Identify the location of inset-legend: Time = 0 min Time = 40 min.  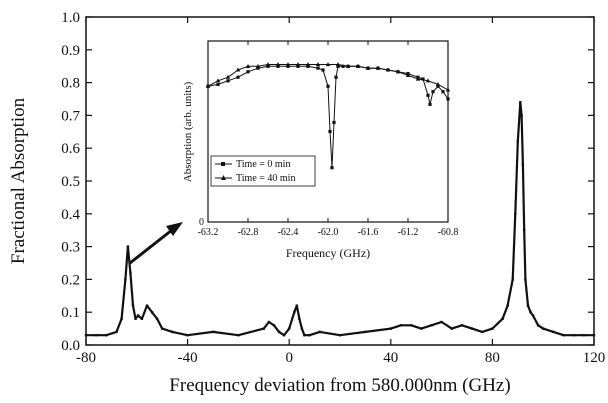
(263, 171).